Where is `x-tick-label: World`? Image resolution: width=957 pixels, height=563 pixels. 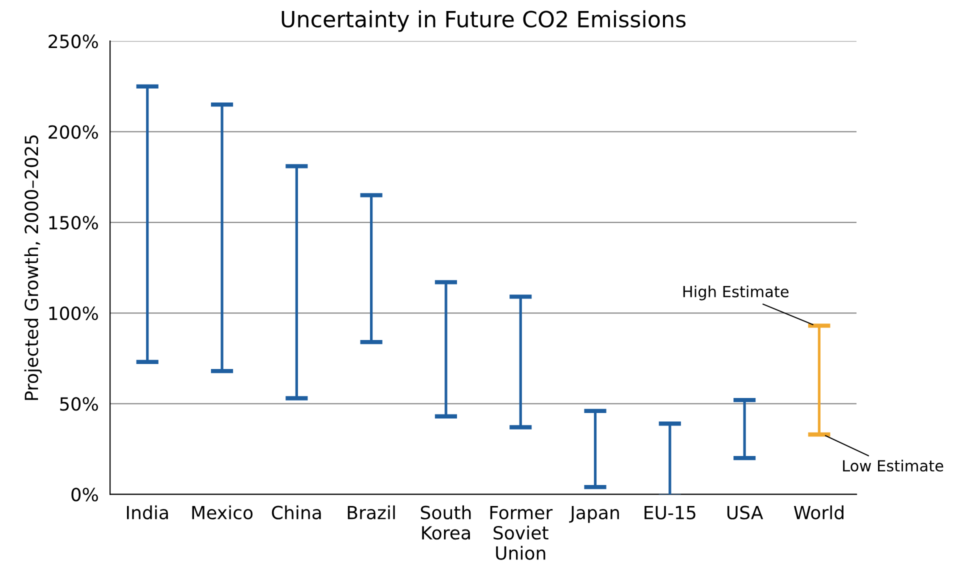
x-tick-label: World is located at coordinates (819, 512).